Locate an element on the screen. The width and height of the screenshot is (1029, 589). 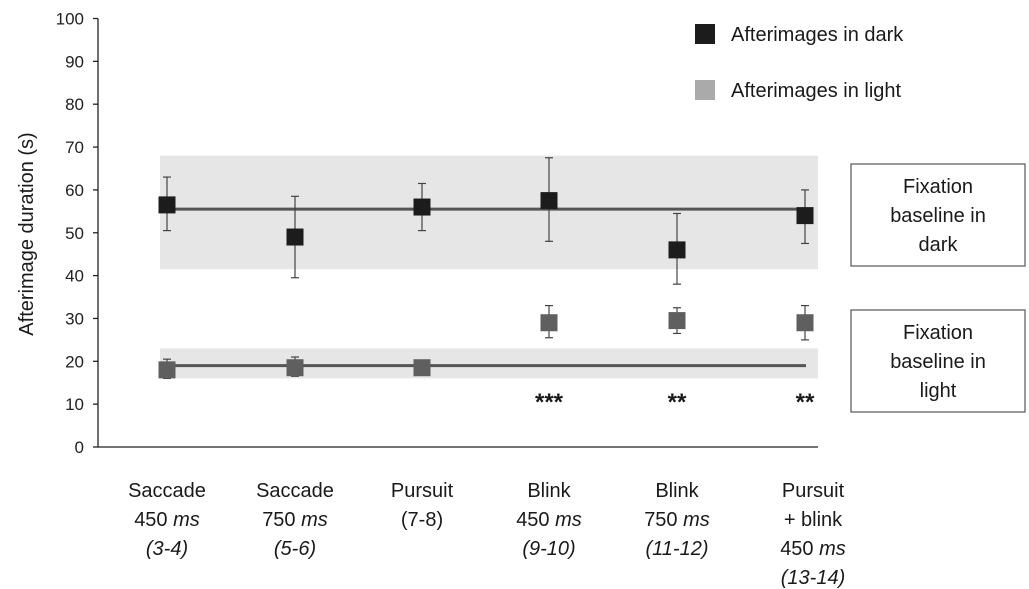
category-label-2-line-0: Pursuit is located at coordinates (422, 491).